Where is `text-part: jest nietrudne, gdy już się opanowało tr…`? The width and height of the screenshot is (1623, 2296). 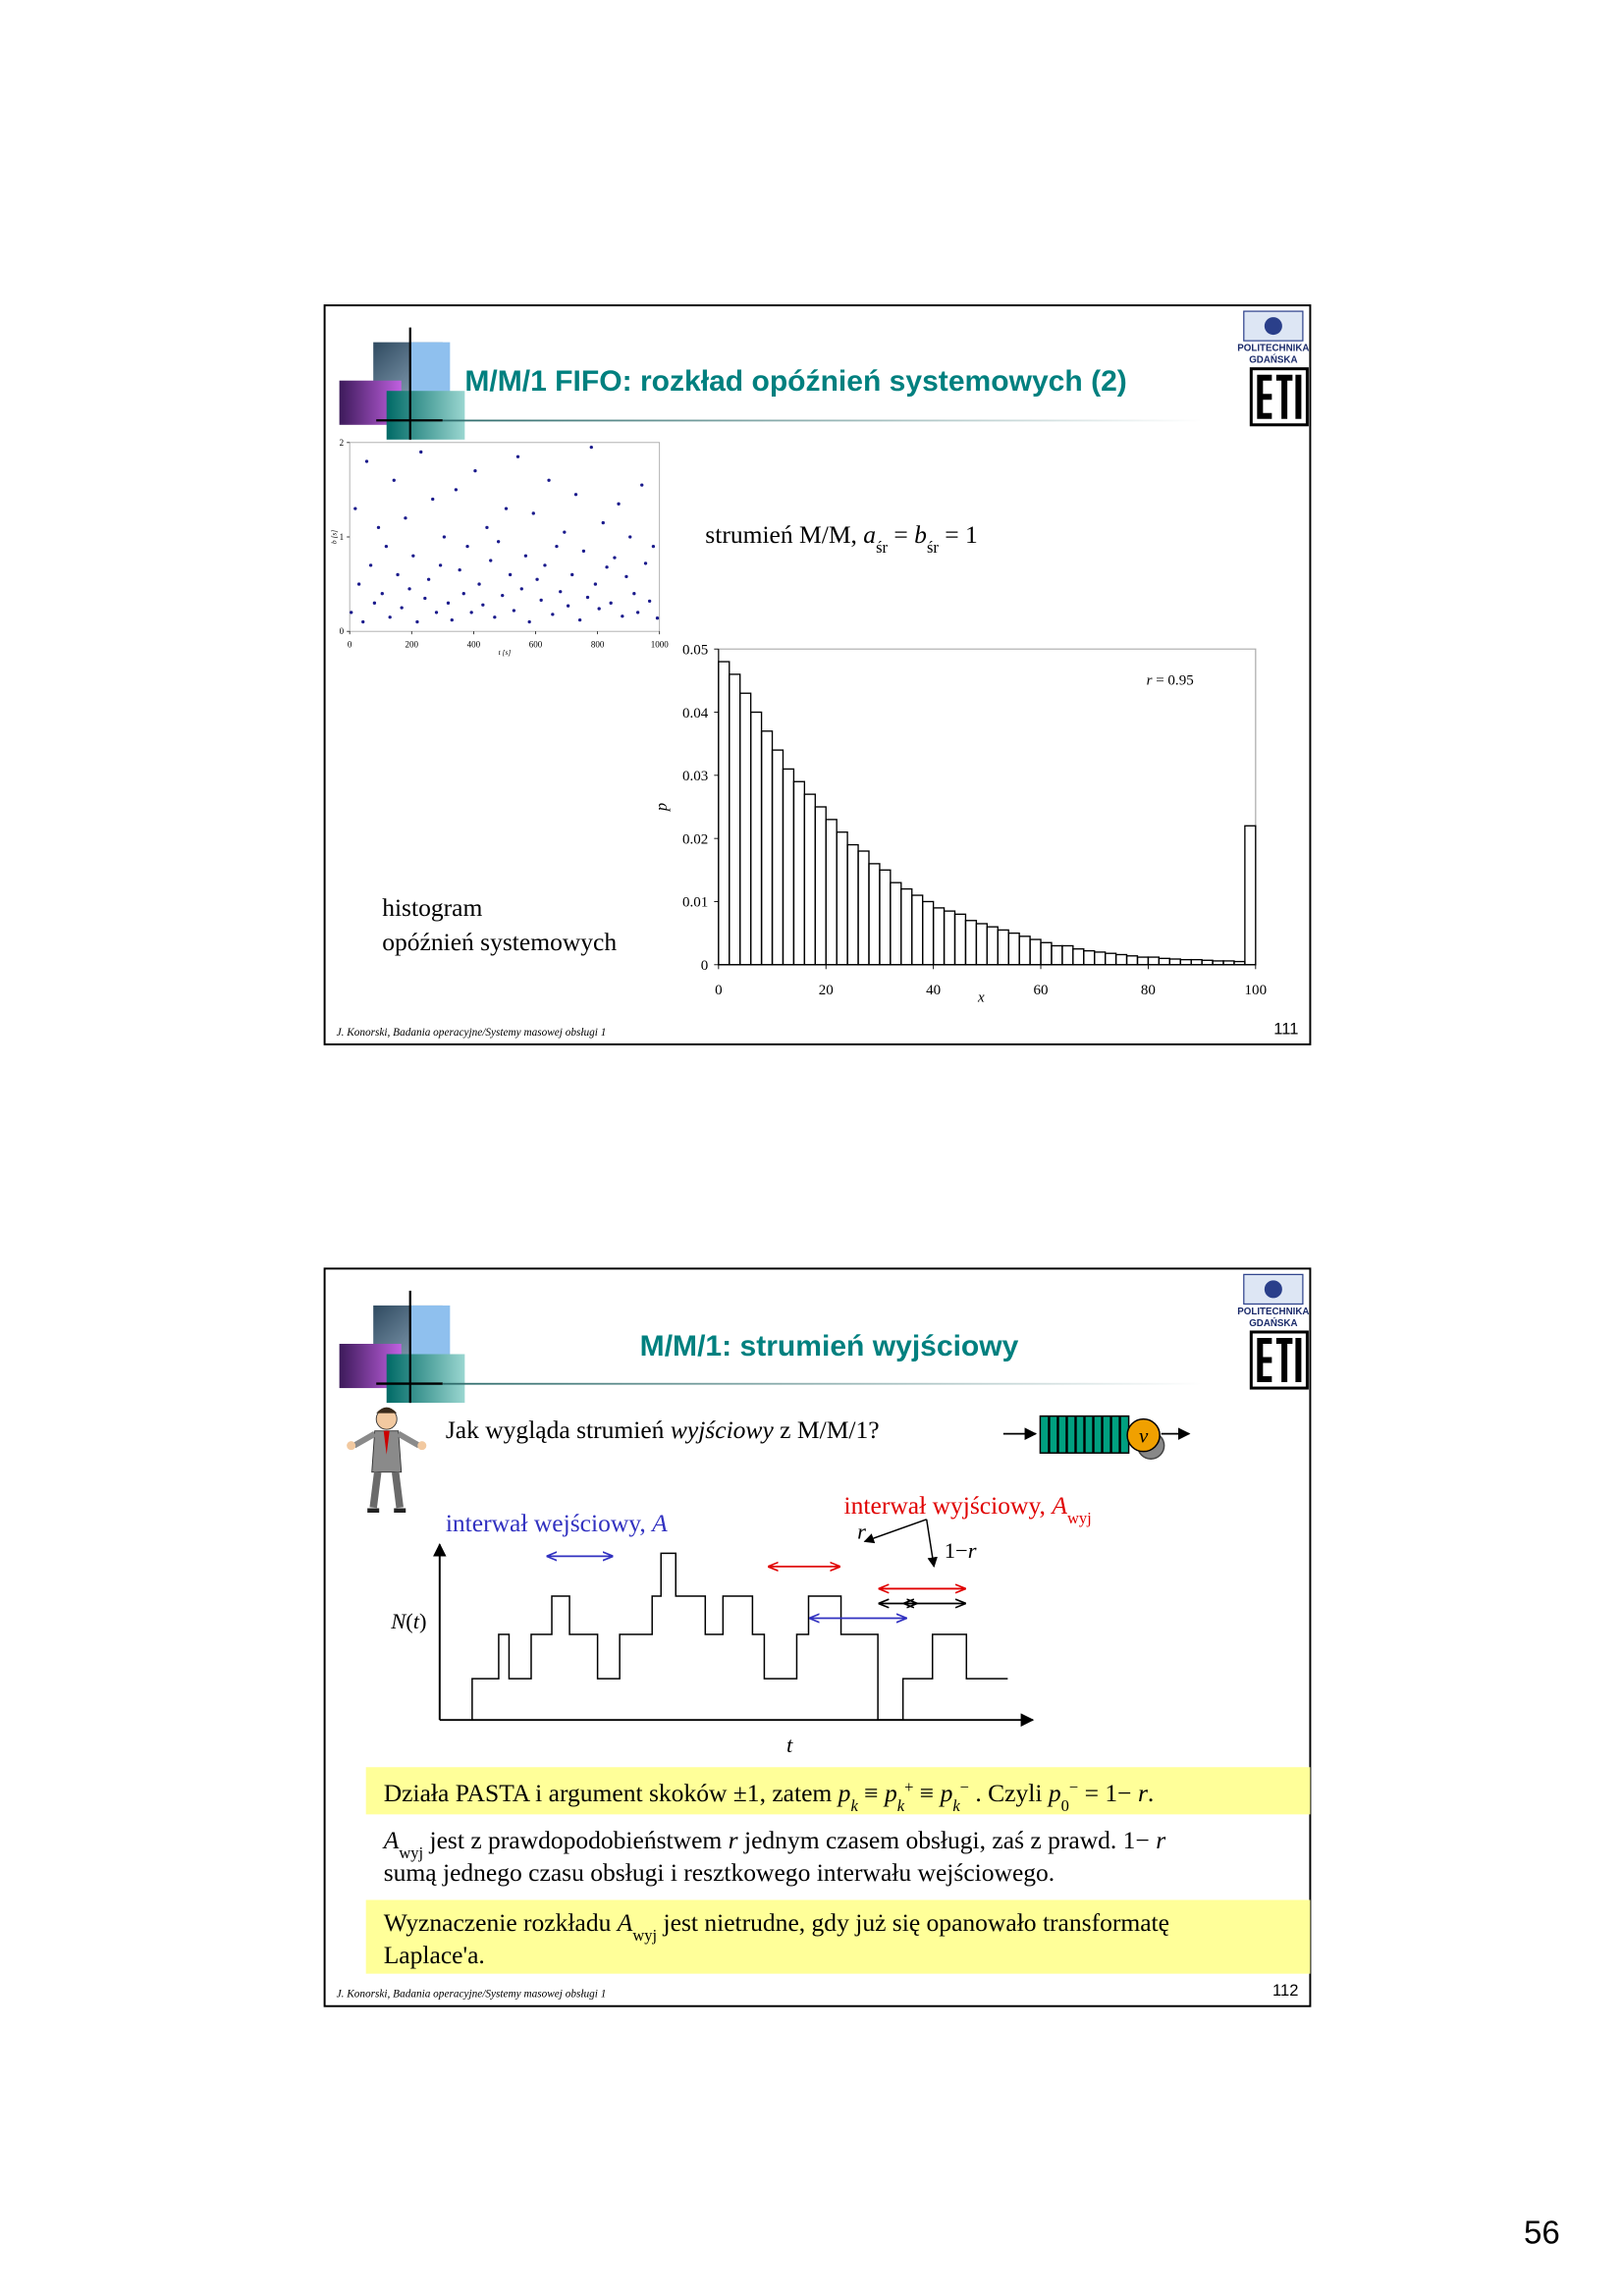
text-part: jest nietrudne, gdy już się opanowało tr… is located at coordinates (913, 1922).